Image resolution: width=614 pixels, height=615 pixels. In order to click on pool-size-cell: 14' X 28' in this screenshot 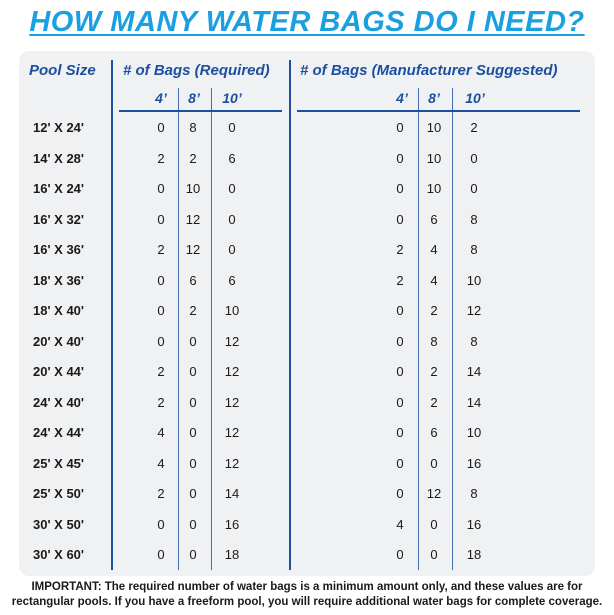, I will do `click(58, 158)`.